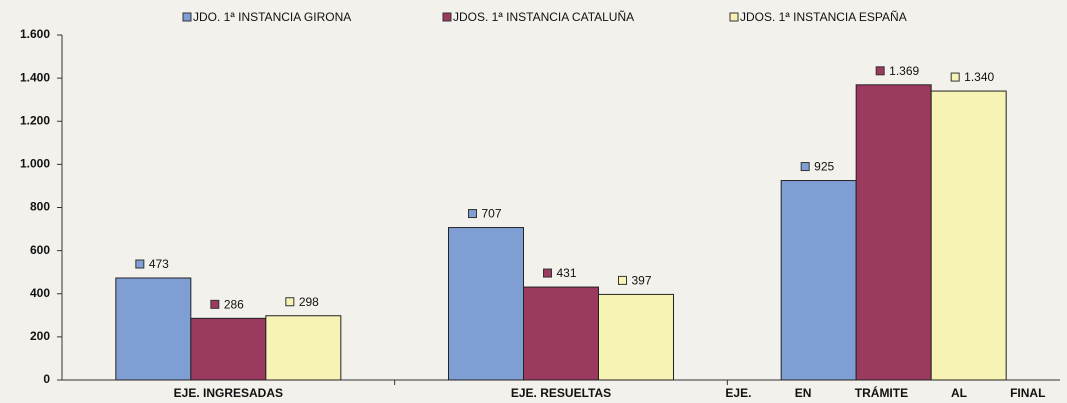 This screenshot has width=1067, height=403. I want to click on value-label: 397, so click(642, 281).